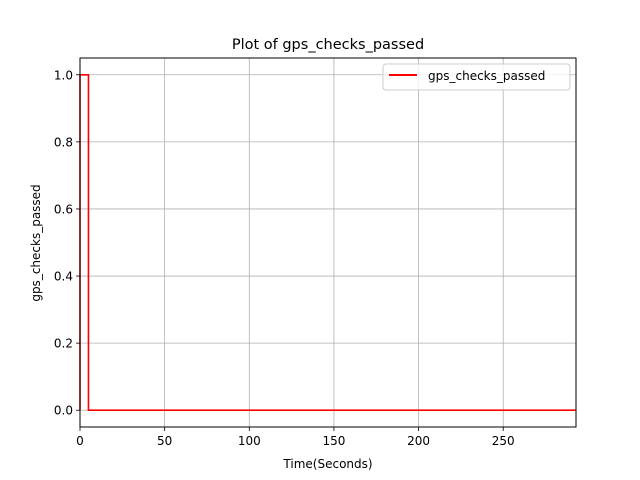 The width and height of the screenshot is (640, 480). Describe the element at coordinates (80, 441) in the screenshot. I see `x-tick-label: 0` at that location.